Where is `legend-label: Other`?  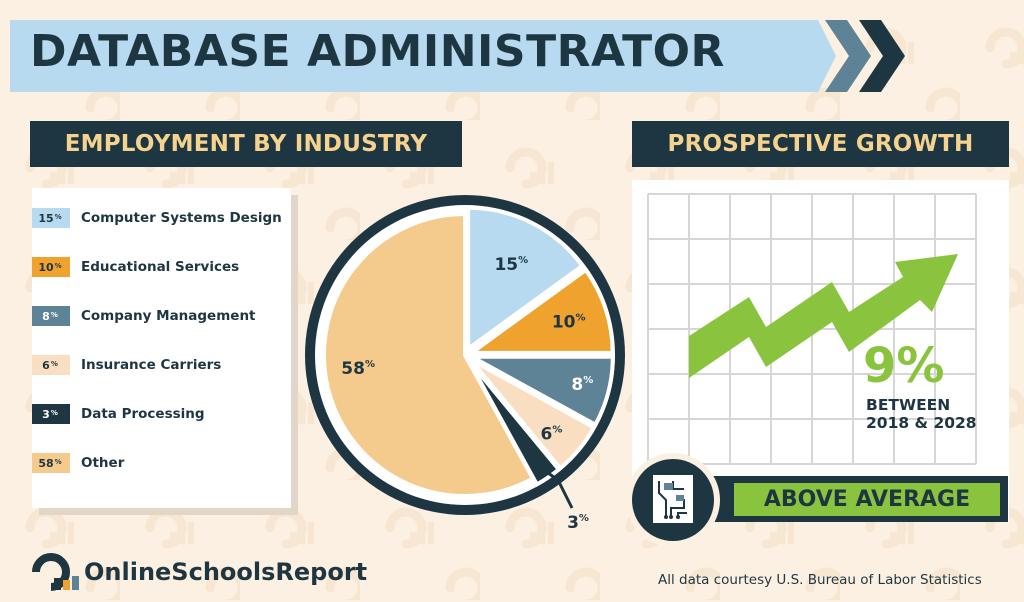
legend-label: Other is located at coordinates (103, 463).